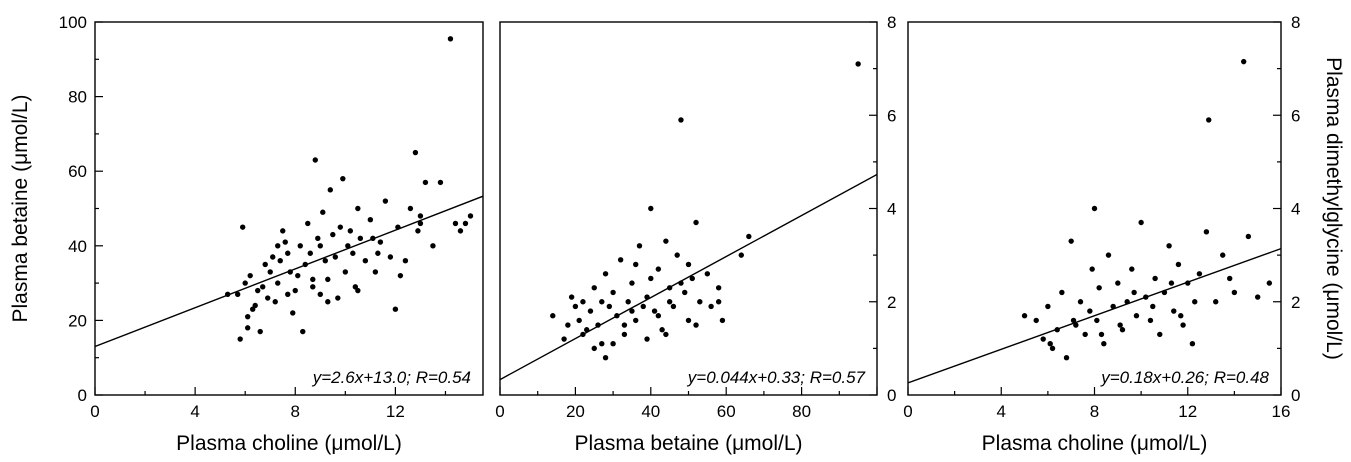  What do you see at coordinates (1295, 209) in the screenshot?
I see `y-tick-label: 4` at bounding box center [1295, 209].